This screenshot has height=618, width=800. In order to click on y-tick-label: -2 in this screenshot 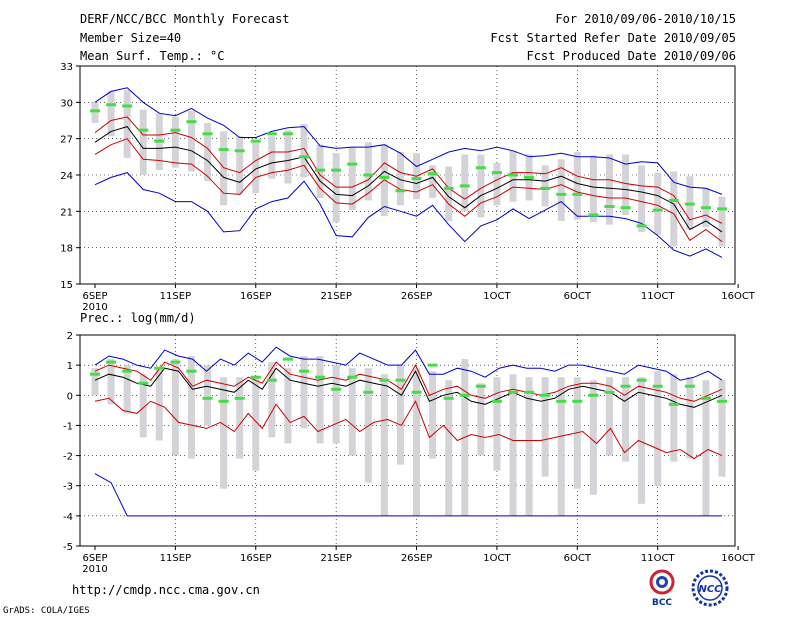, I will do `click(68, 457)`.